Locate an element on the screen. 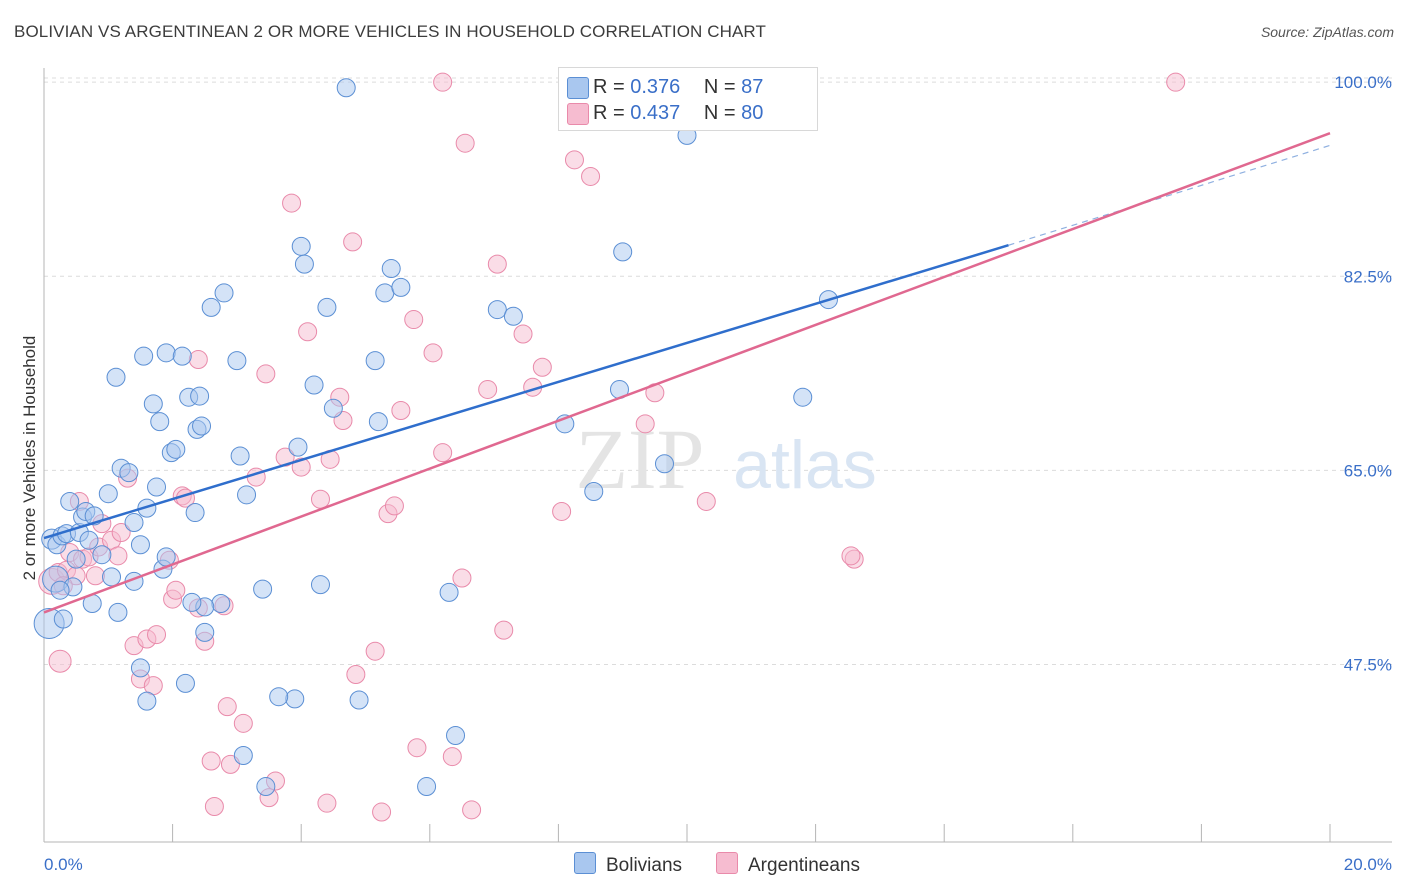 This screenshot has width=1406, height=892. bolivians-n-value: 87 is located at coordinates (752, 87).